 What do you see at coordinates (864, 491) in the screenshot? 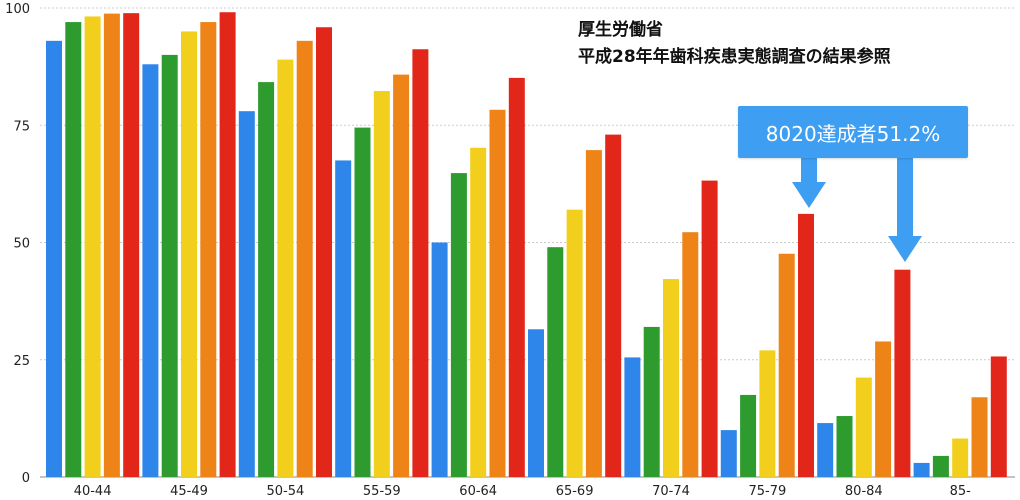
I see `x-tick-label-80-84: 80-84` at bounding box center [864, 491].